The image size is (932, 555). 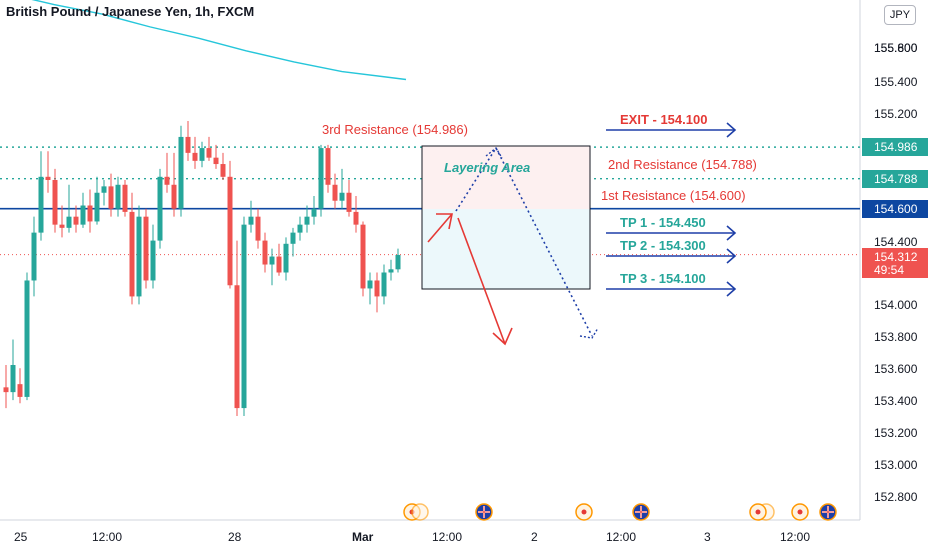 I want to click on layering-lower-zone, so click(x=506, y=249).